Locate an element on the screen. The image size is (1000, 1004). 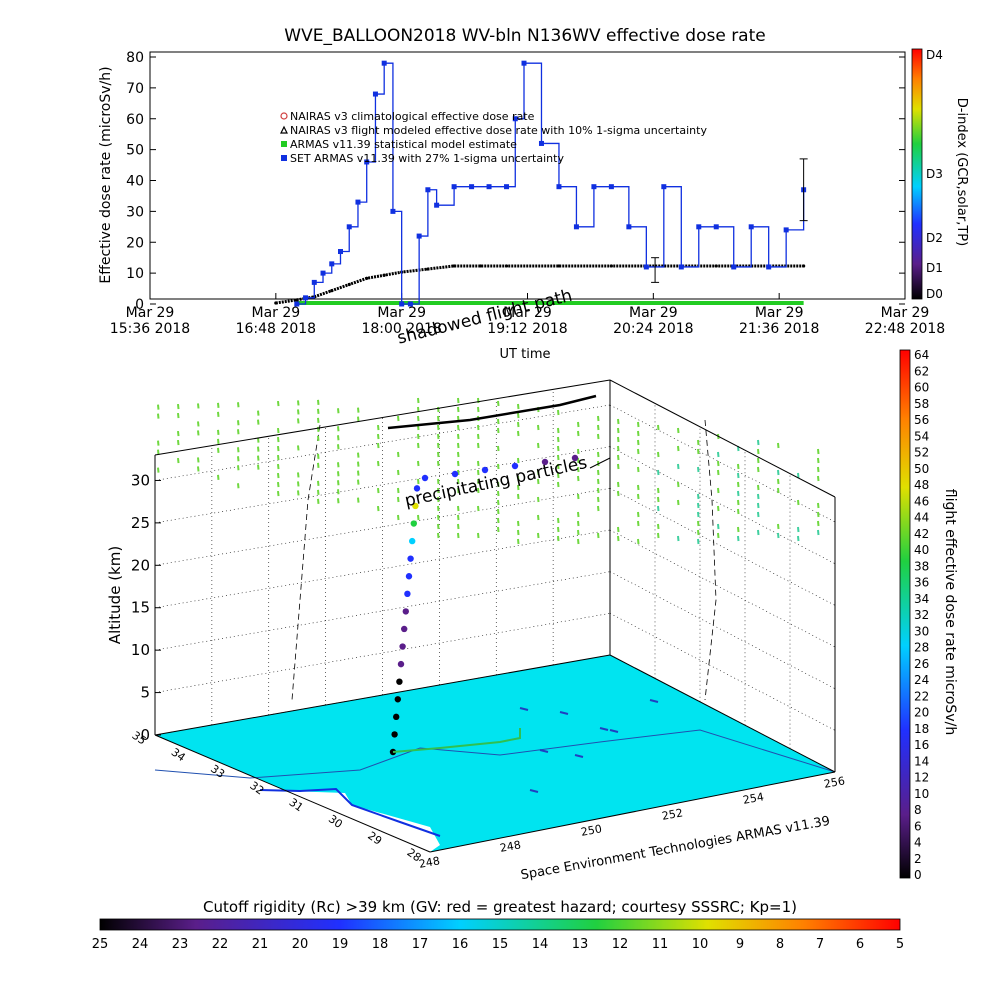
dose-tick-label: 64 is located at coordinates (921, 355).